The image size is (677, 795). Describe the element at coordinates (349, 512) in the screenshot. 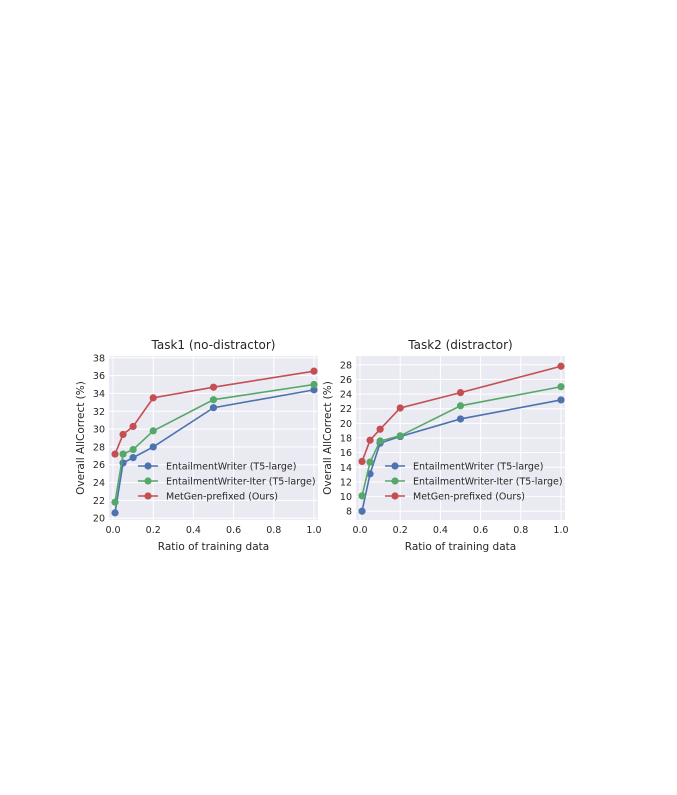

I see `y-tick-label: 8` at that location.